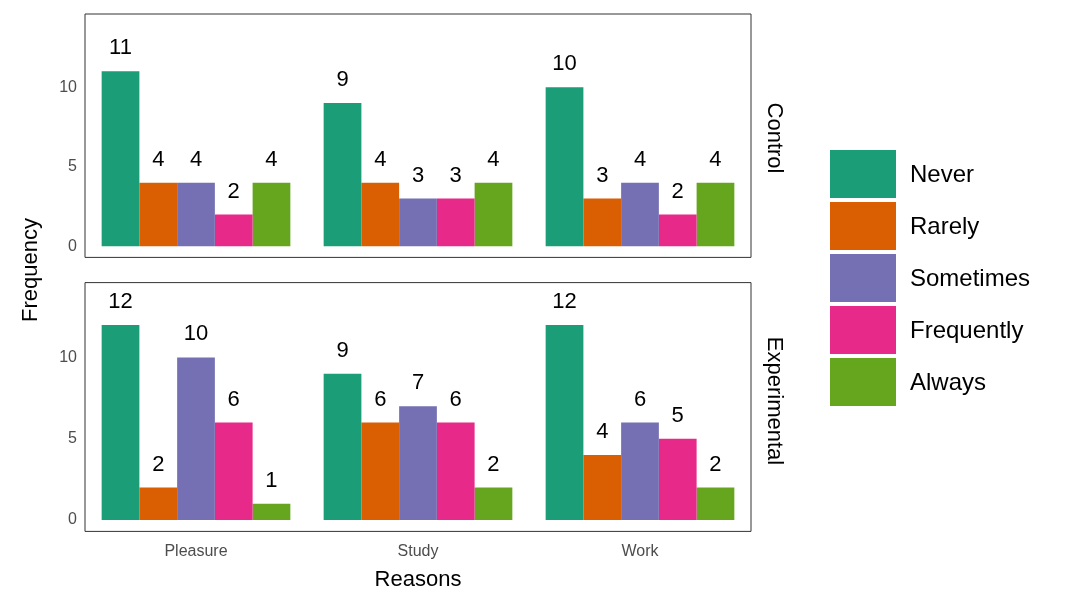  I want to click on data-label: 7, so click(418, 382).